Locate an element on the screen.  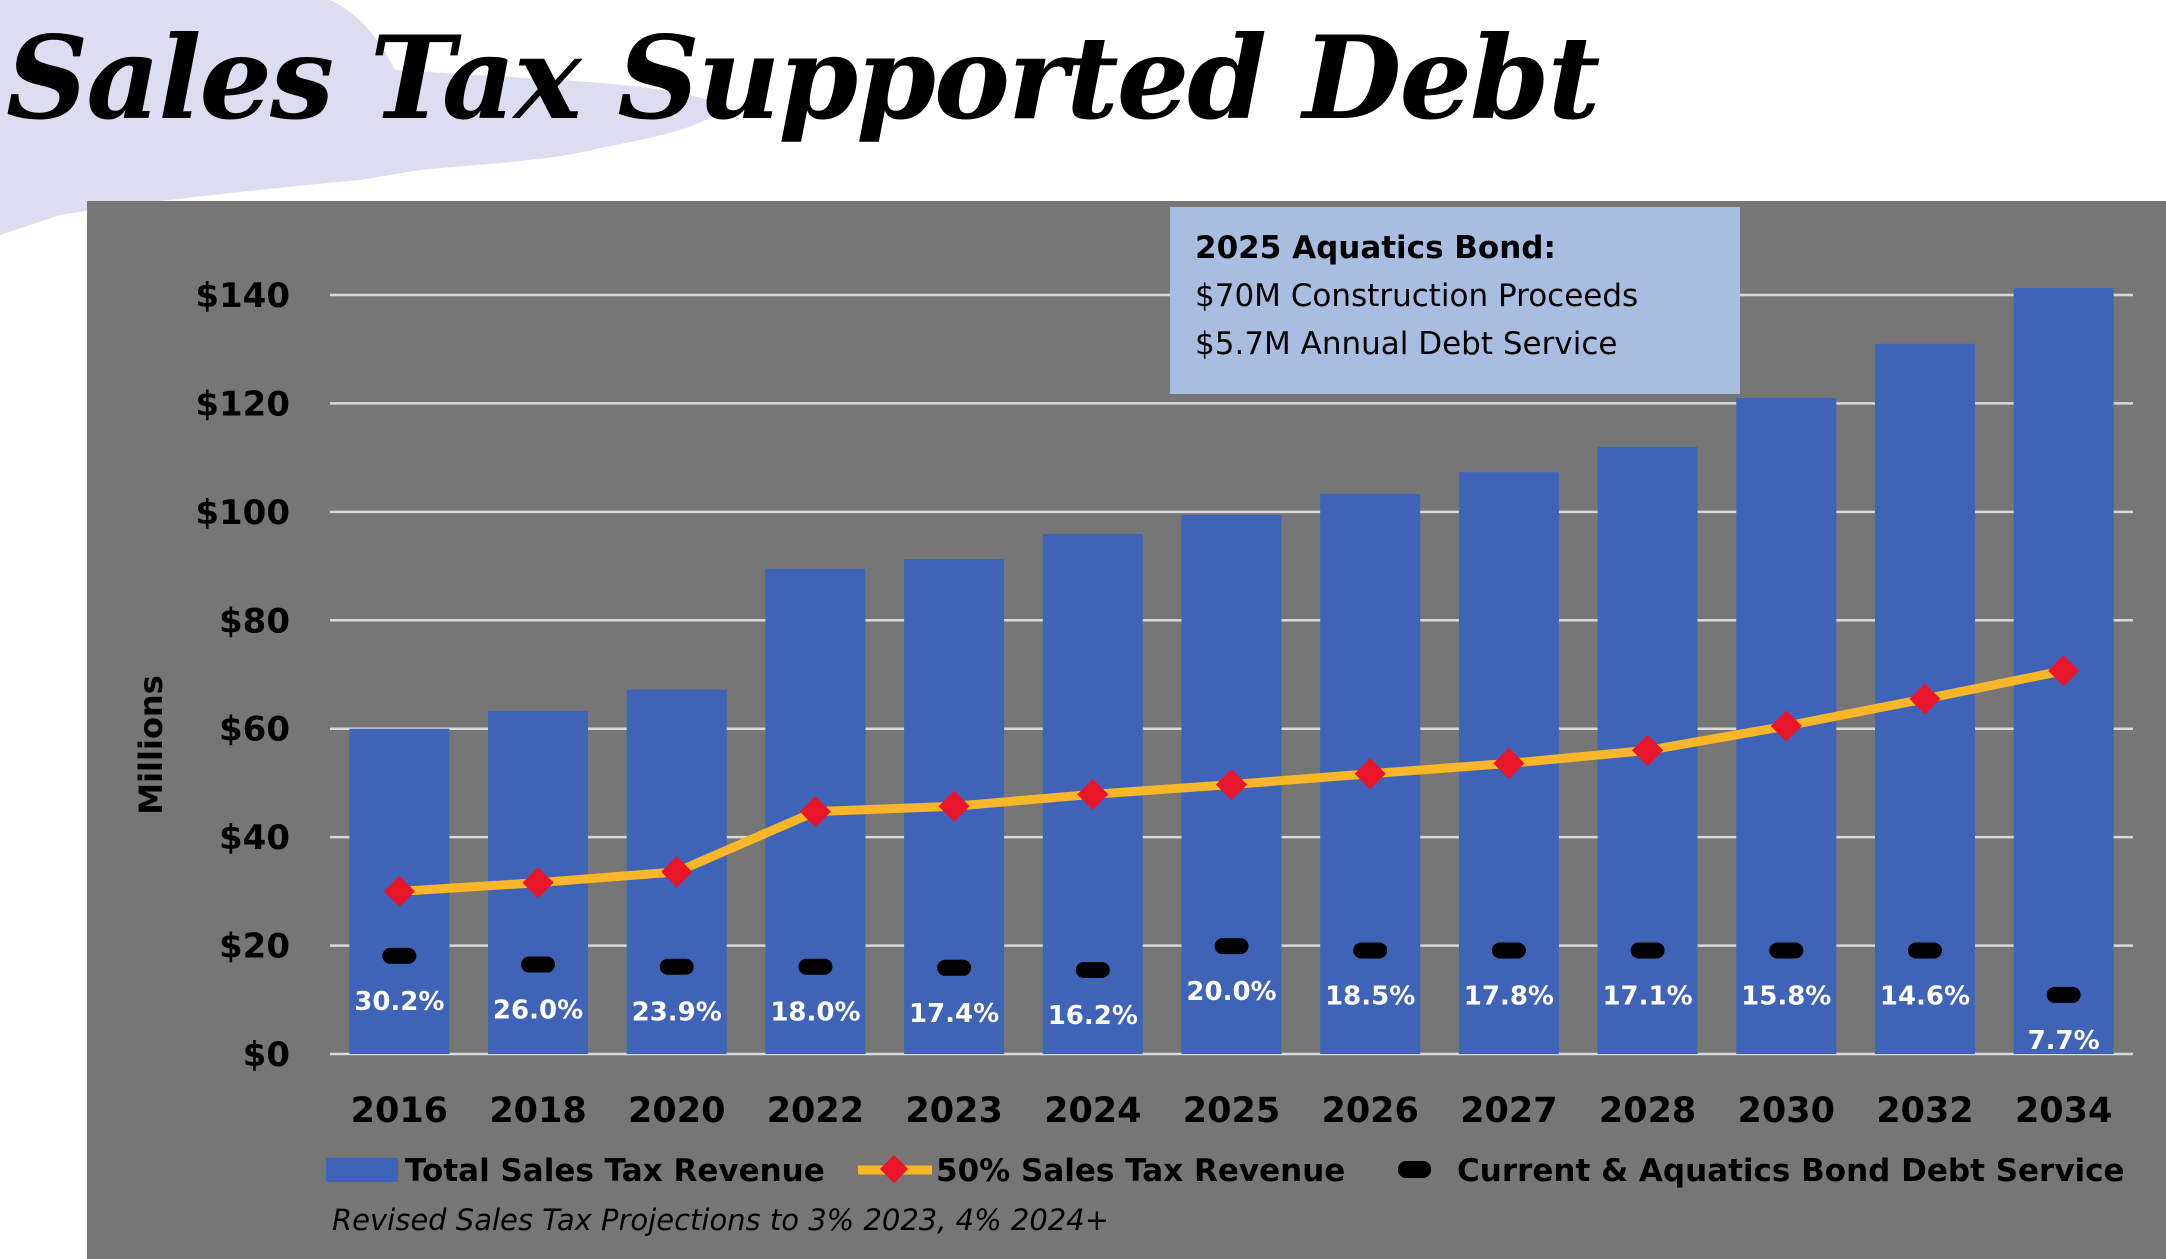
x-tick-label: 2024 is located at coordinates (1092, 1111).